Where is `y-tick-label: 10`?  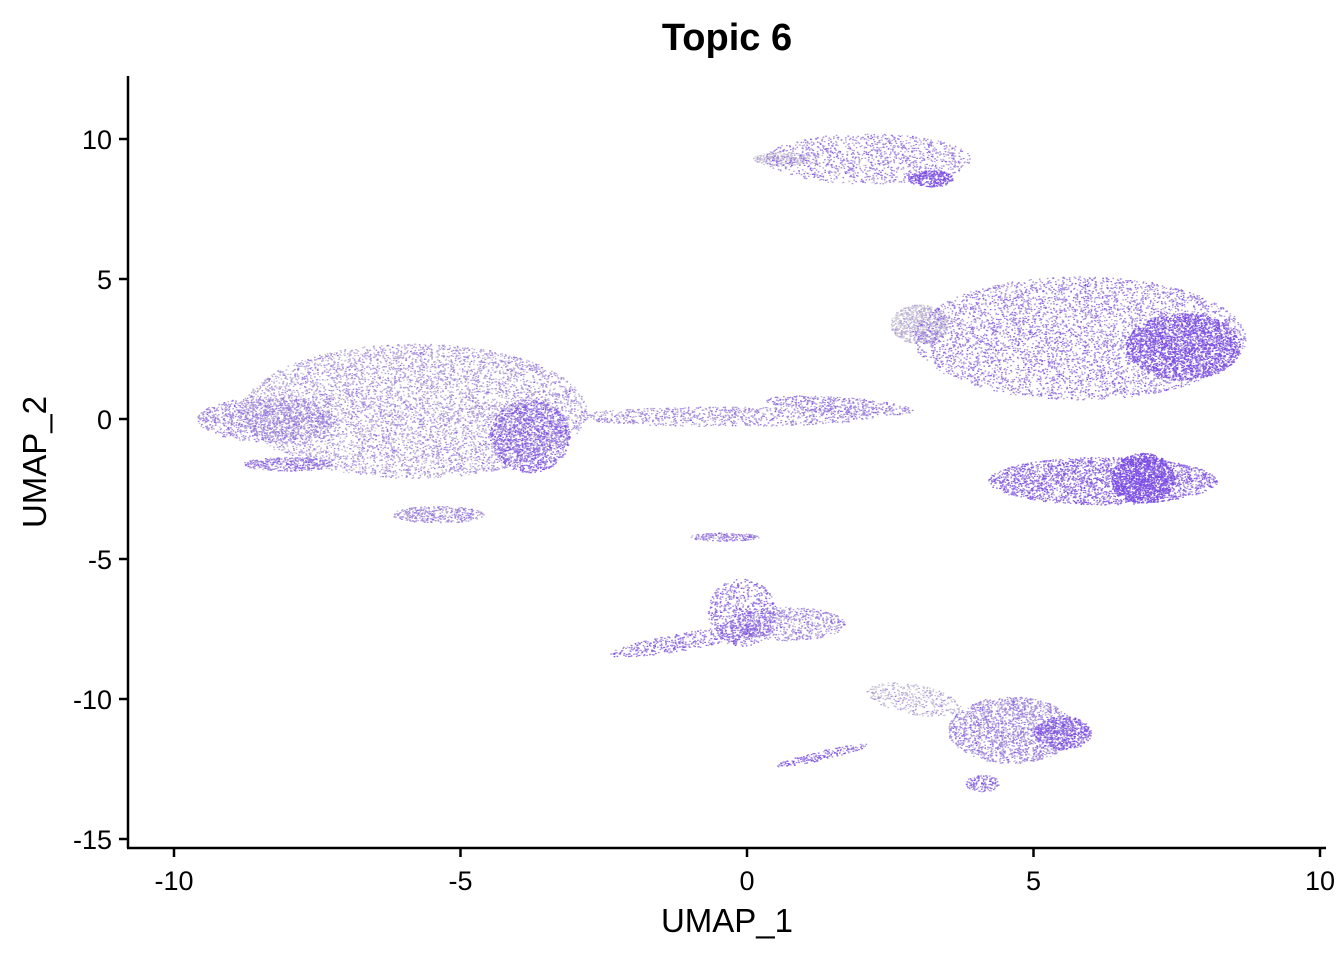 y-tick-label: 10 is located at coordinates (97, 140).